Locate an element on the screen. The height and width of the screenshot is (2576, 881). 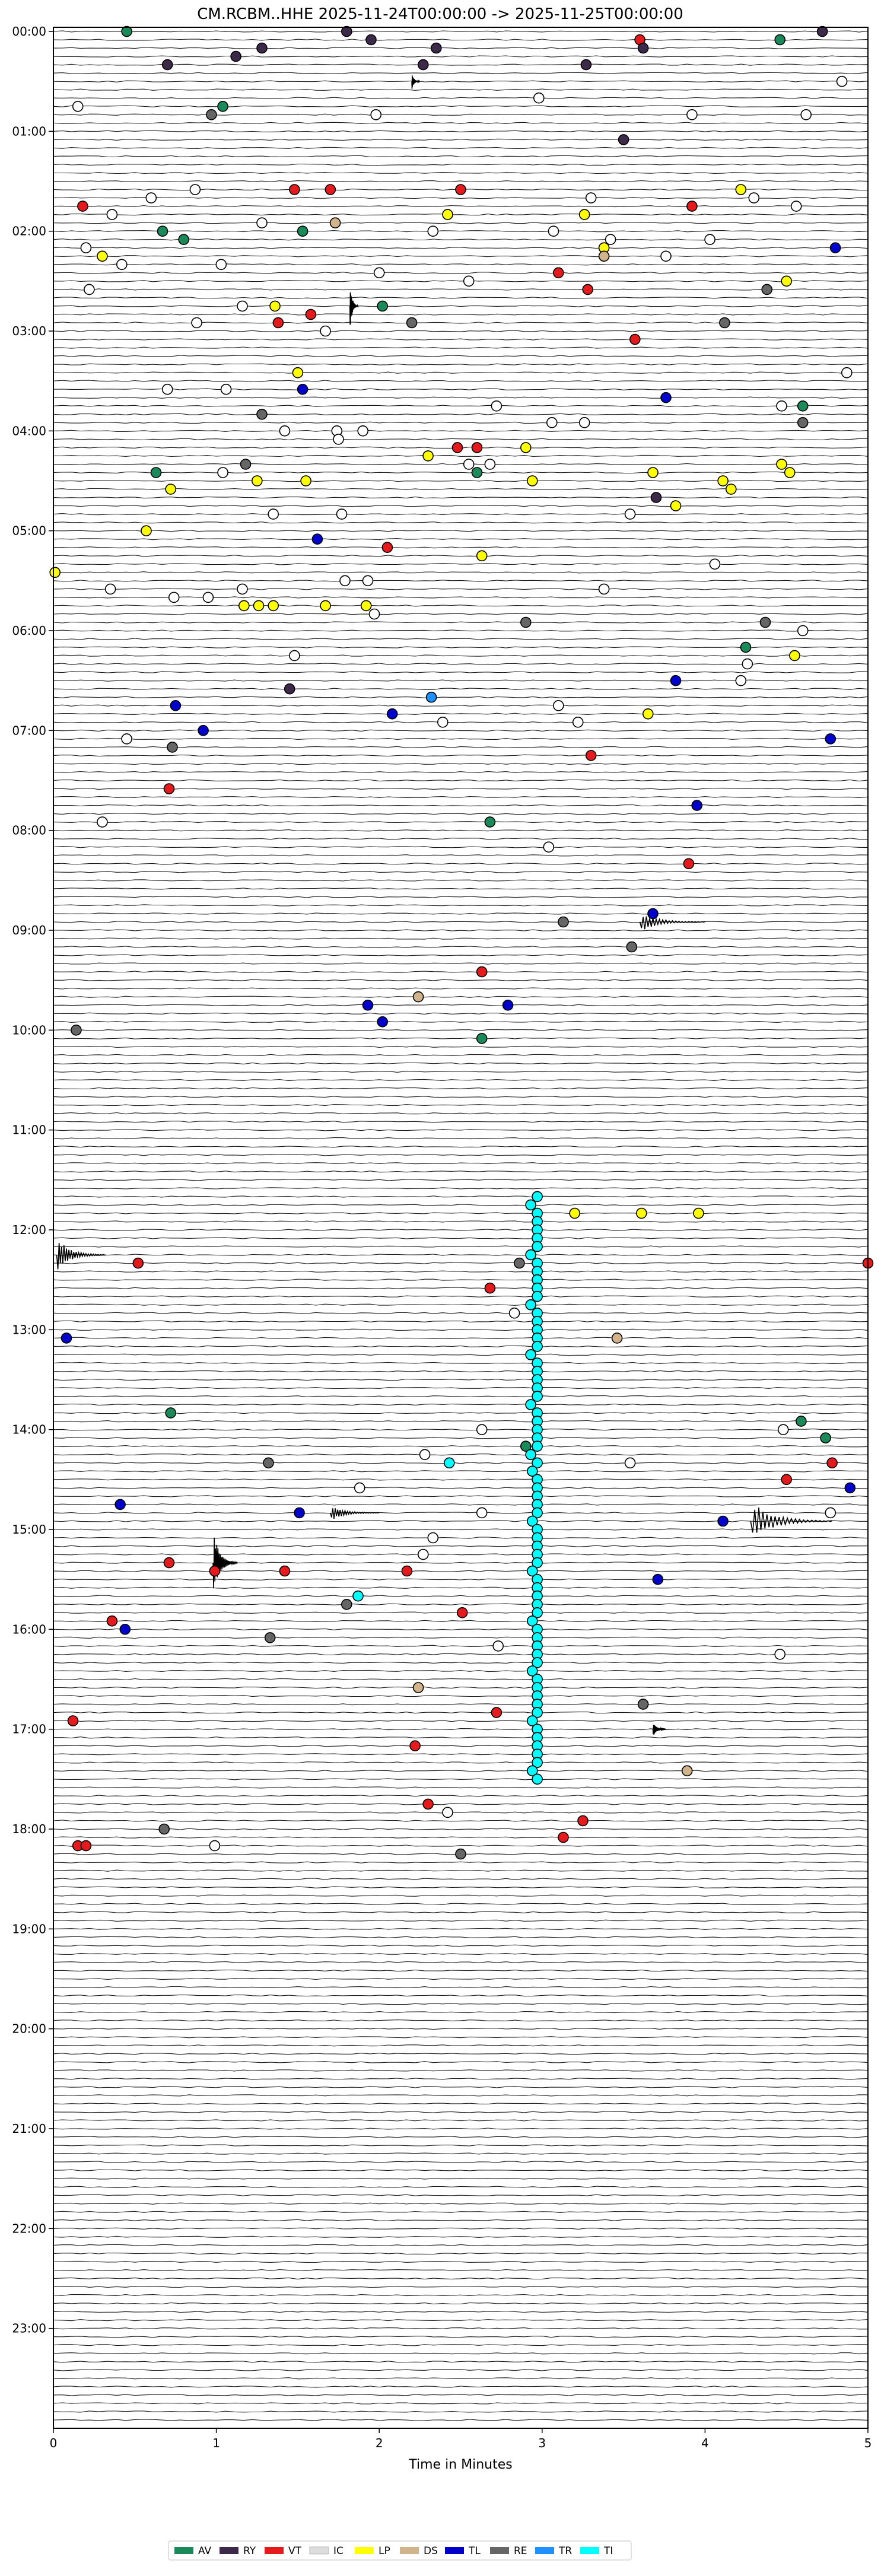
y-tick-label: 08:00 is located at coordinates (29, 830).